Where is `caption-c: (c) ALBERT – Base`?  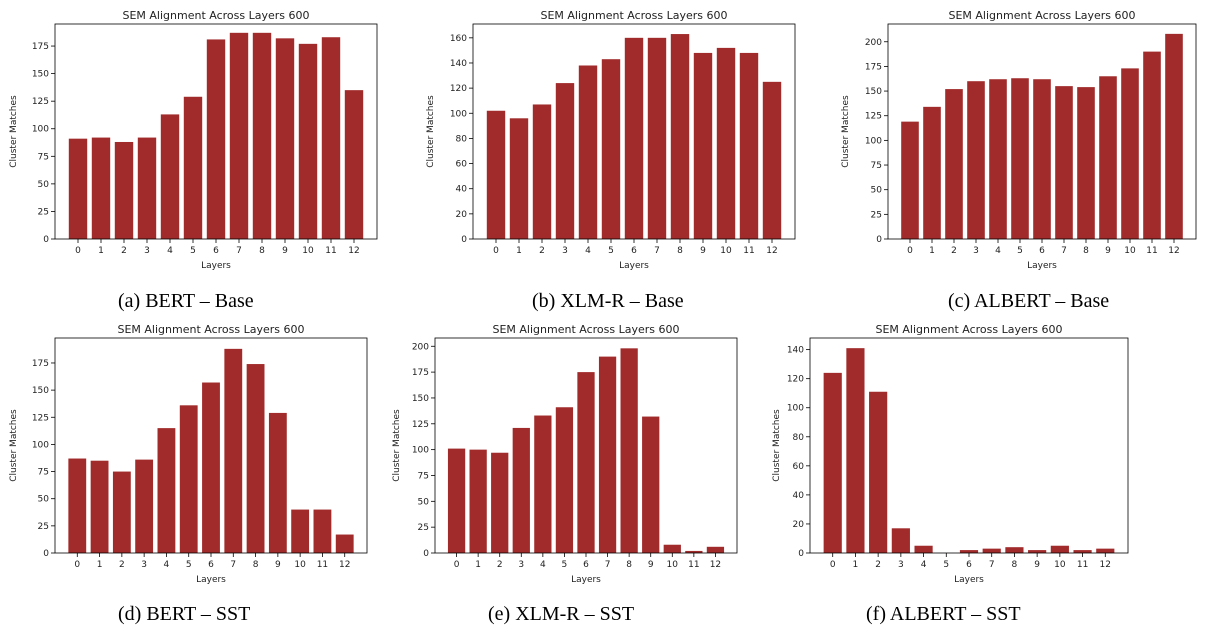
caption-c: (c) ALBERT – Base is located at coordinates (1029, 301).